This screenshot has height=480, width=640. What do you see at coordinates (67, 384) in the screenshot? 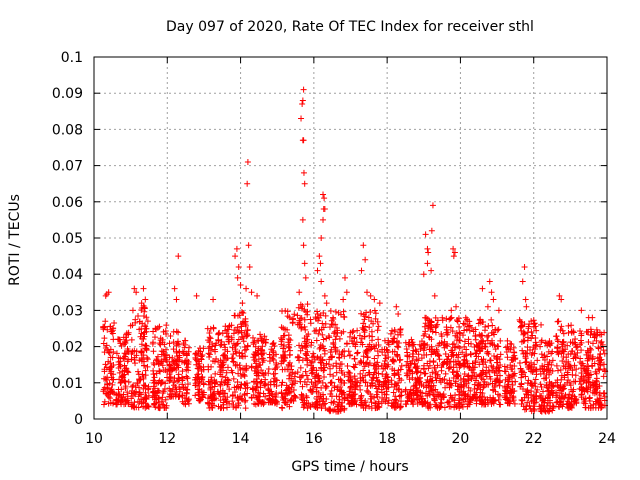
I see `y-tick-label: 0.01` at bounding box center [67, 384].